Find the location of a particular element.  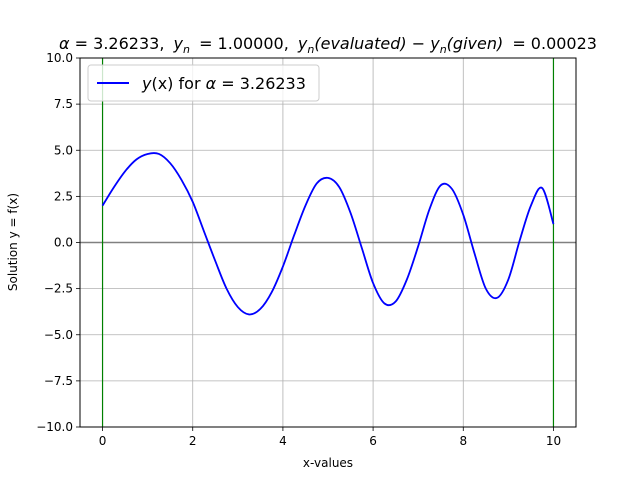

y-tick-label: 2.5 is located at coordinates (63, 196).